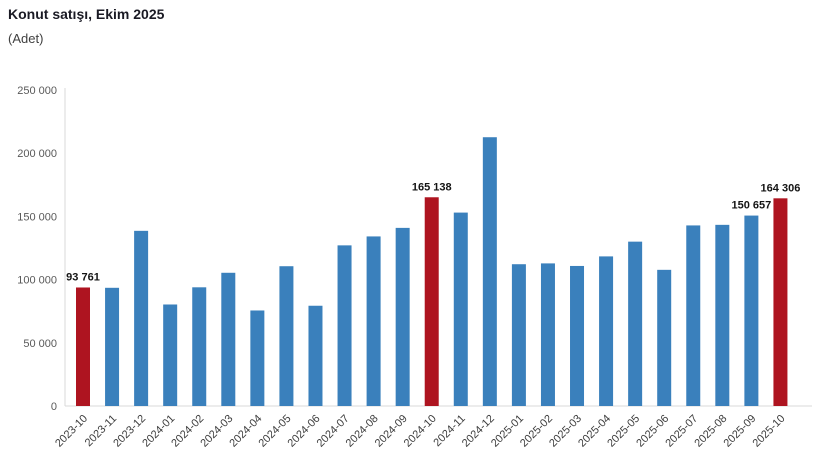 Image resolution: width=820 pixels, height=471 pixels. Describe the element at coordinates (751, 206) in the screenshot. I see `bar-data-label: 150 657` at that location.